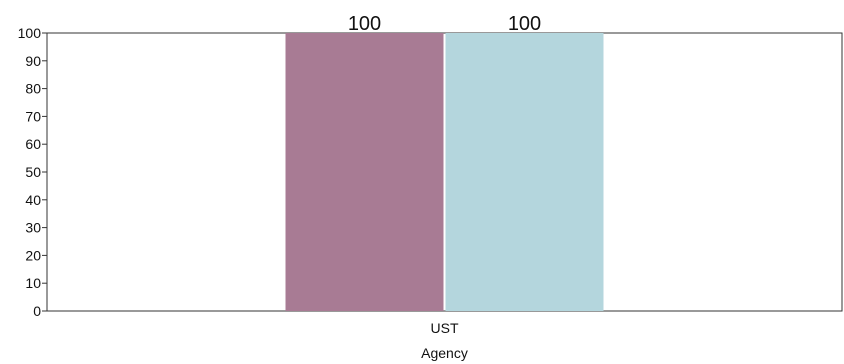  I want to click on y-tick-label: 70, so click(33, 116).